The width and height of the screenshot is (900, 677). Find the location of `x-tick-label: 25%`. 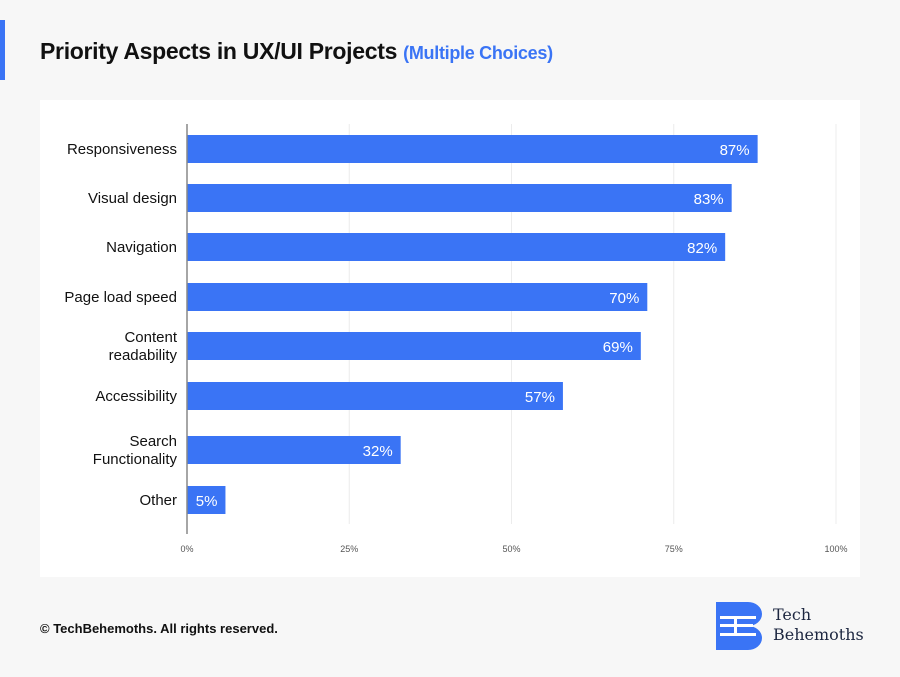

x-tick-label: 25% is located at coordinates (349, 549).